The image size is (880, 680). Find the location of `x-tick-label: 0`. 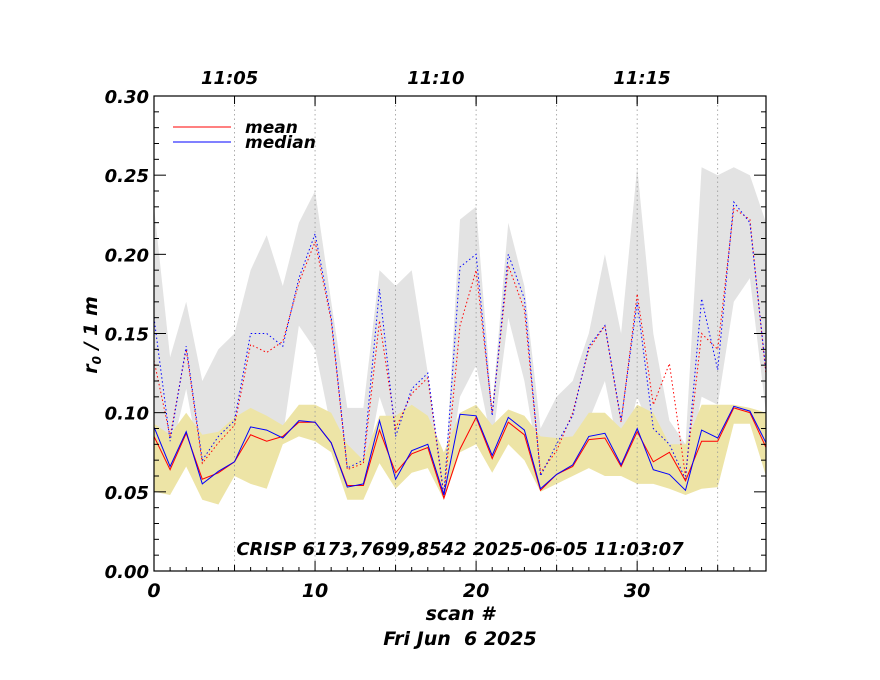

x-tick-label: 0 is located at coordinates (153, 591).